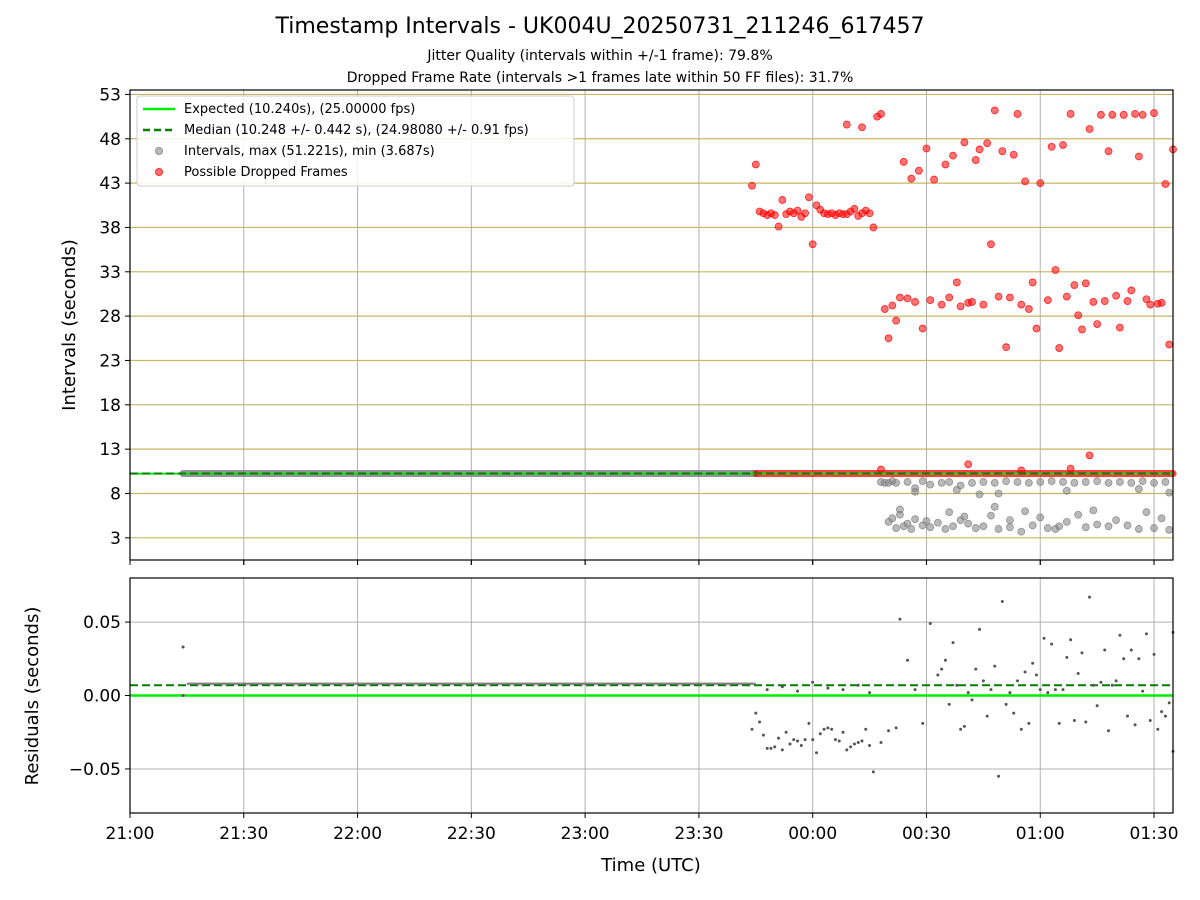  I want to click on top-y-tick-label: 53, so click(110, 95).